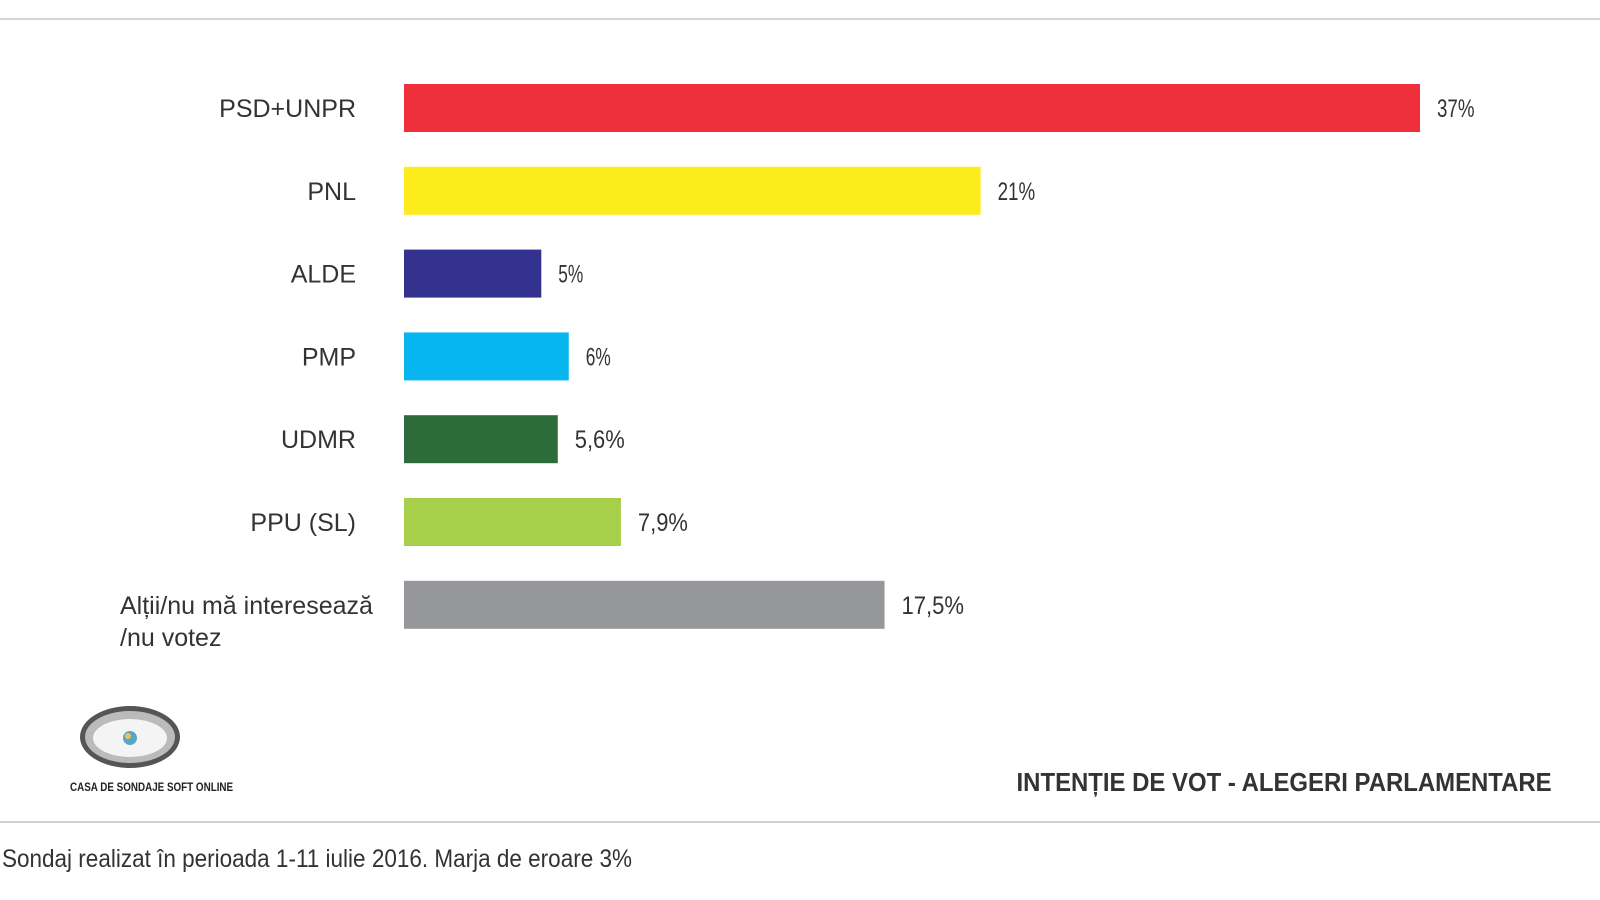 The width and height of the screenshot is (1600, 900). Describe the element at coordinates (331, 192) in the screenshot. I see `category-label: PNL` at that location.